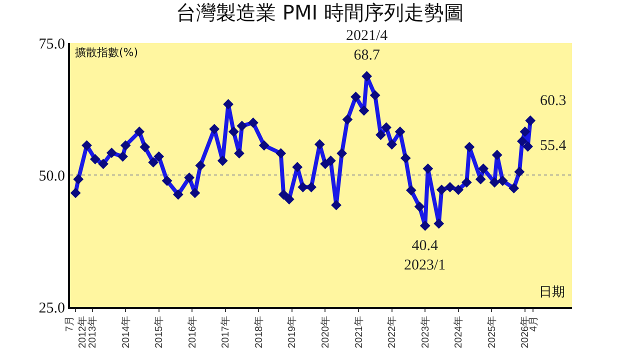 The width and height of the screenshot is (640, 360). I want to click on x-tick-label: 2023年, so click(425, 332).